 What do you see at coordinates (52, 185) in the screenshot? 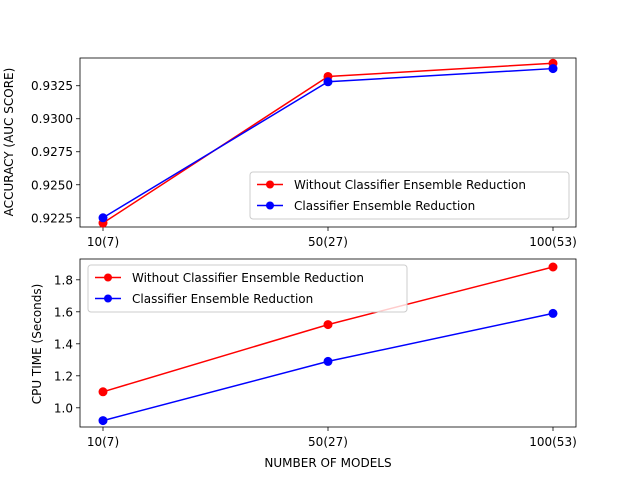
I see `y-tick-label: 0.9250` at bounding box center [52, 185].